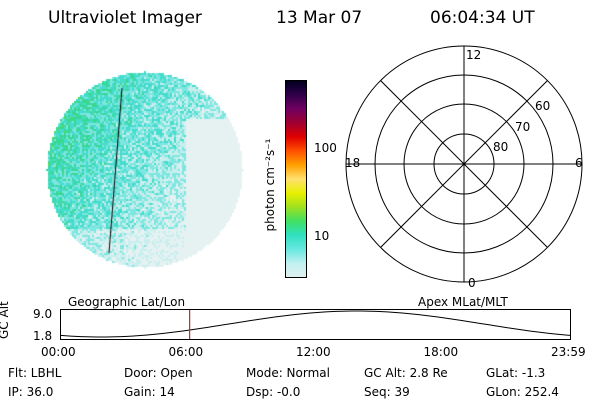 Image resolution: width=600 pixels, height=400 pixels. Describe the element at coordinates (522, 127) in the screenshot. I see `mlat-label-70: 70` at that location.